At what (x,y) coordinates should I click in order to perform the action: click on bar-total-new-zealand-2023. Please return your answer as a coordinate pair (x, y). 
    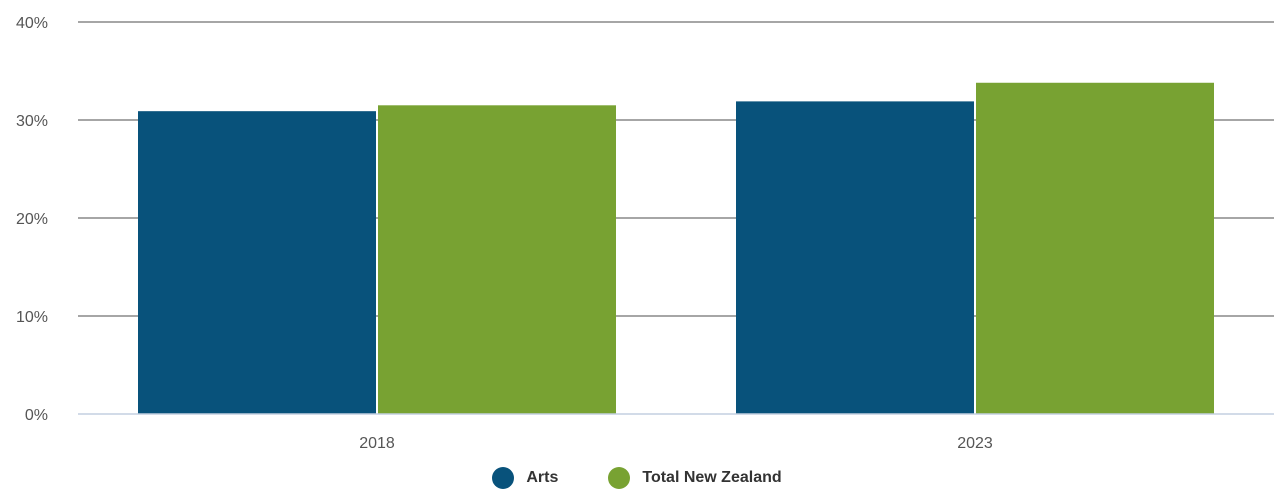
    Looking at the image, I should click on (1095, 248).